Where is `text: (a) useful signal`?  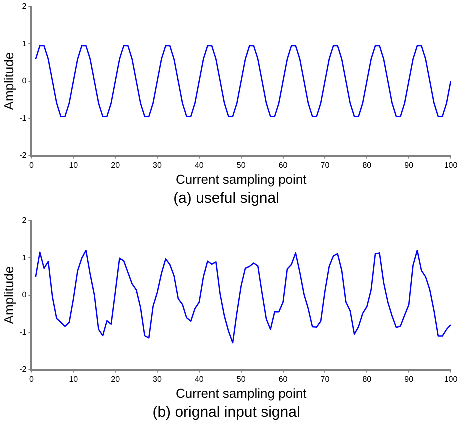 text: (a) useful signal is located at coordinates (227, 199).